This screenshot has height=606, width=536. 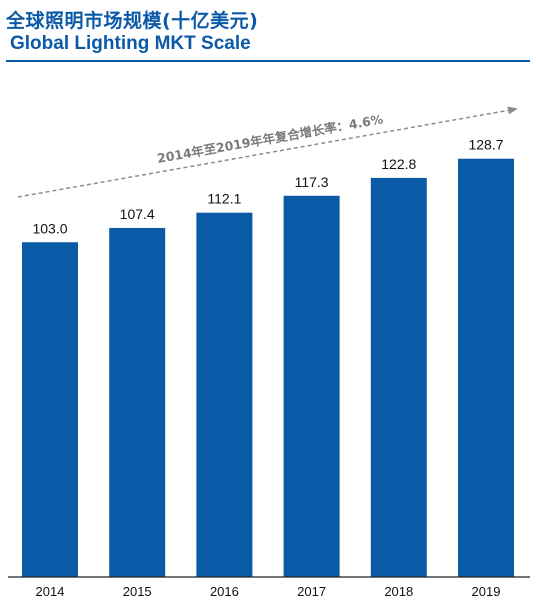 What do you see at coordinates (398, 164) in the screenshot?
I see `value-label-2018: 122.8` at bounding box center [398, 164].